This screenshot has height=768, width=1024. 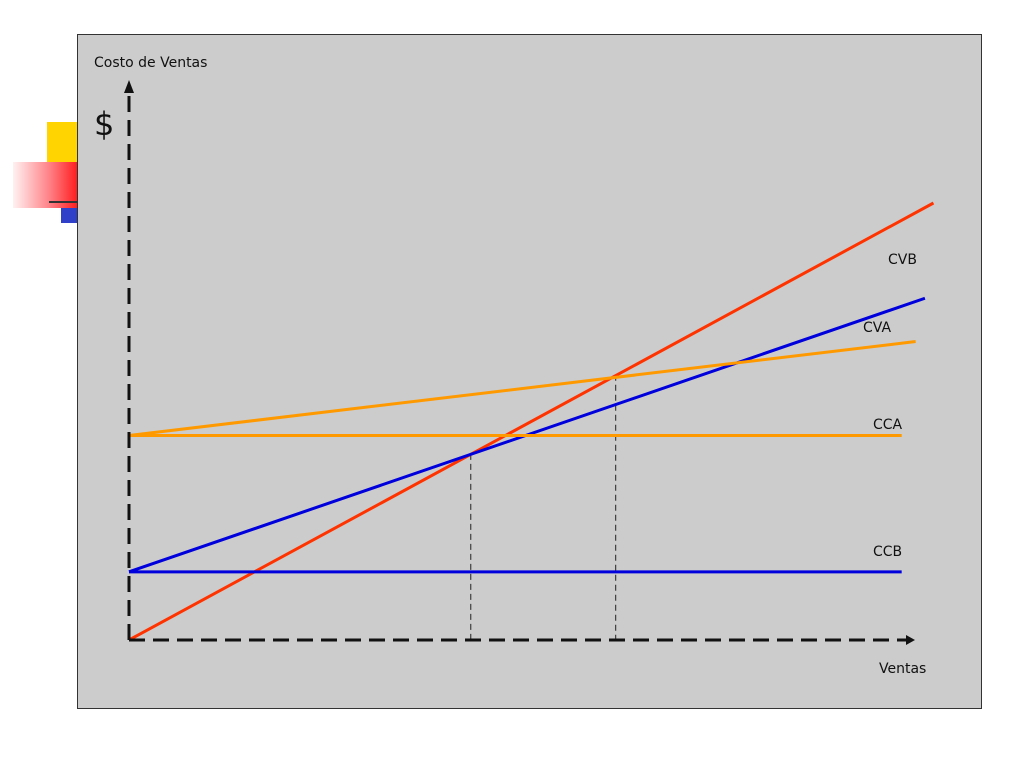 What do you see at coordinates (64, 202) in the screenshot?
I see `decorative-line` at bounding box center [64, 202].